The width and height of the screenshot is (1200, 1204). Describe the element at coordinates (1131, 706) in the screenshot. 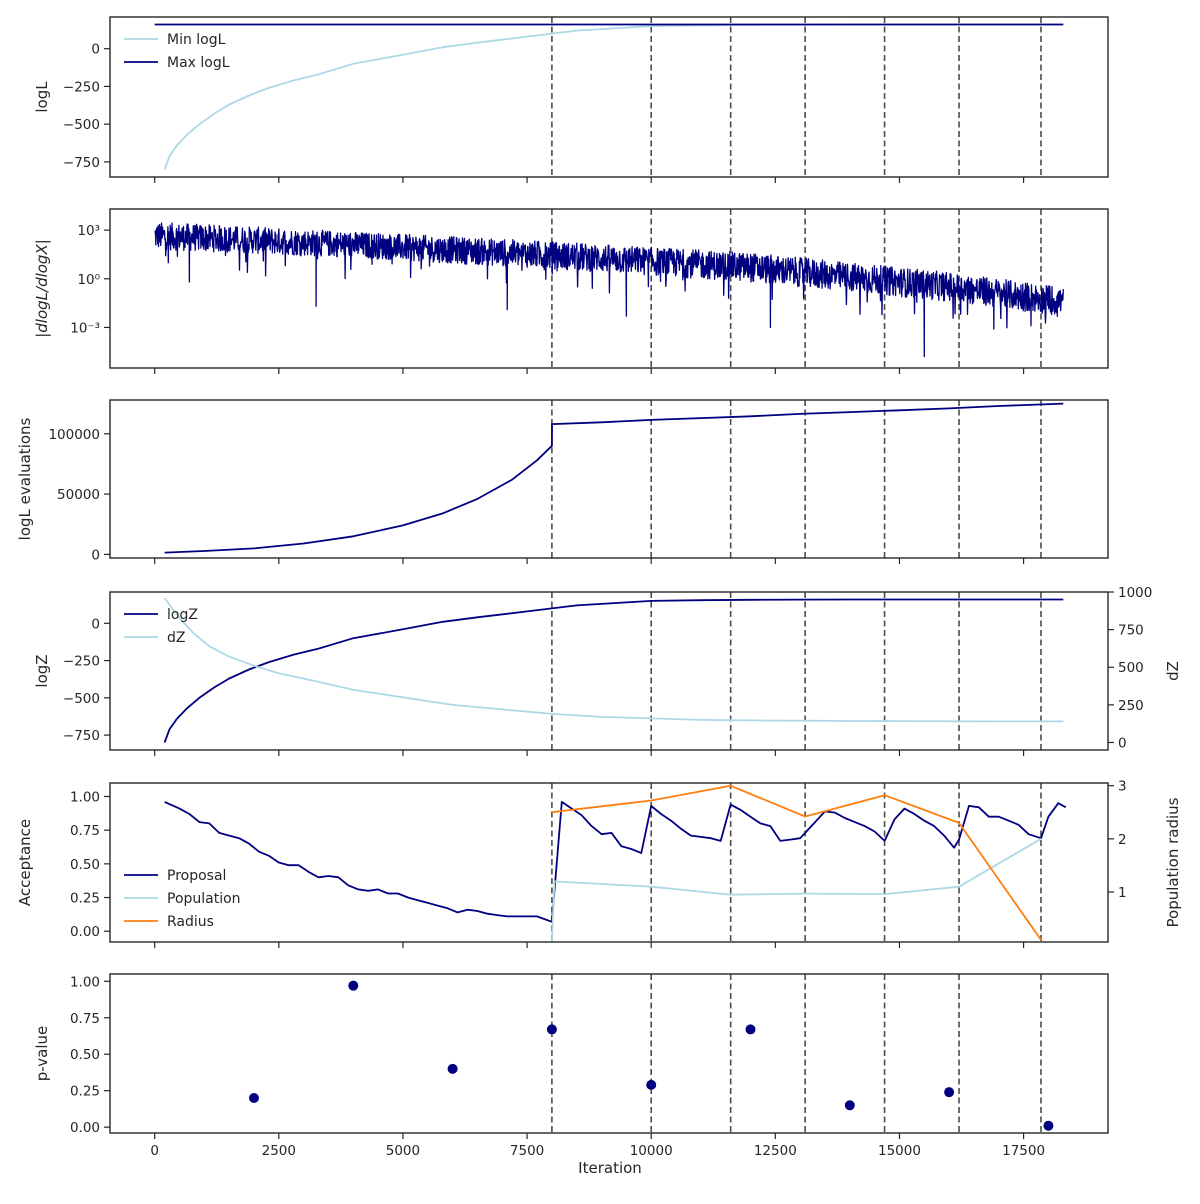

I see `y2-tick-label: 250` at that location.